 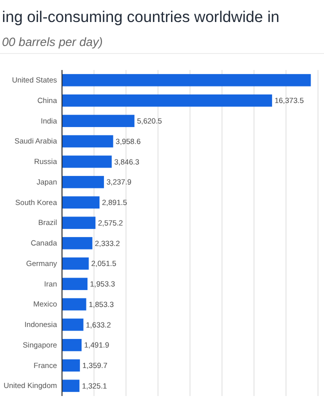 I want to click on chart-subtitle: 00 barrels per day), so click(x=52, y=42).